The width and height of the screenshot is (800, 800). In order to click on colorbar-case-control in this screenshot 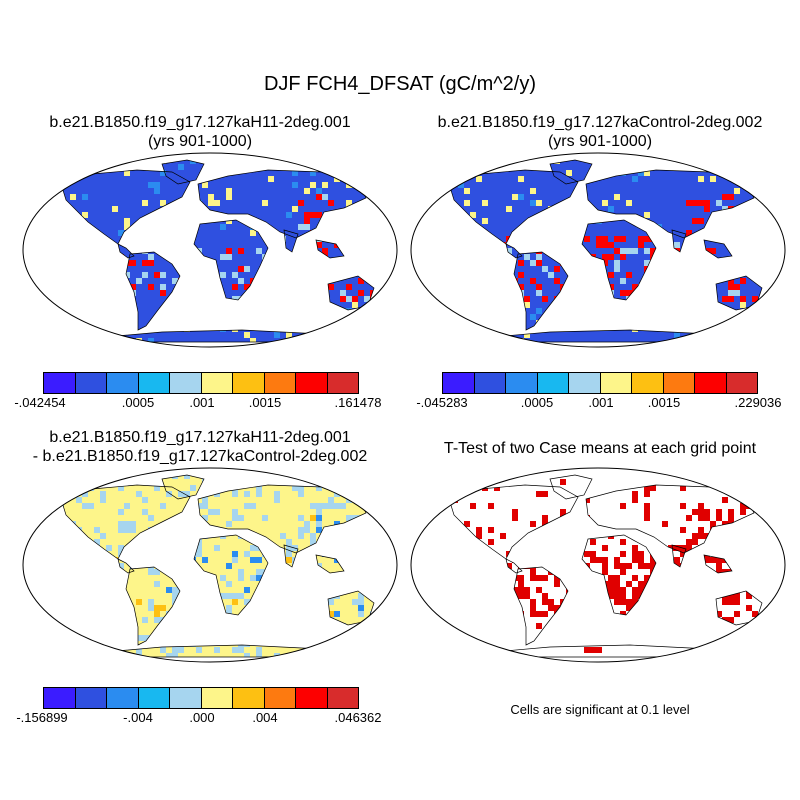, I will do `click(600, 383)`.